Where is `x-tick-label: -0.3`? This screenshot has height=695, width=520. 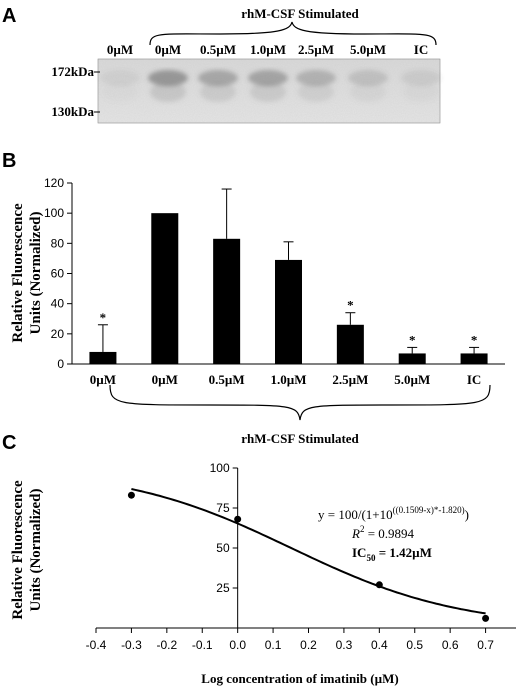
x-tick-label: -0.3 is located at coordinates (131, 645).